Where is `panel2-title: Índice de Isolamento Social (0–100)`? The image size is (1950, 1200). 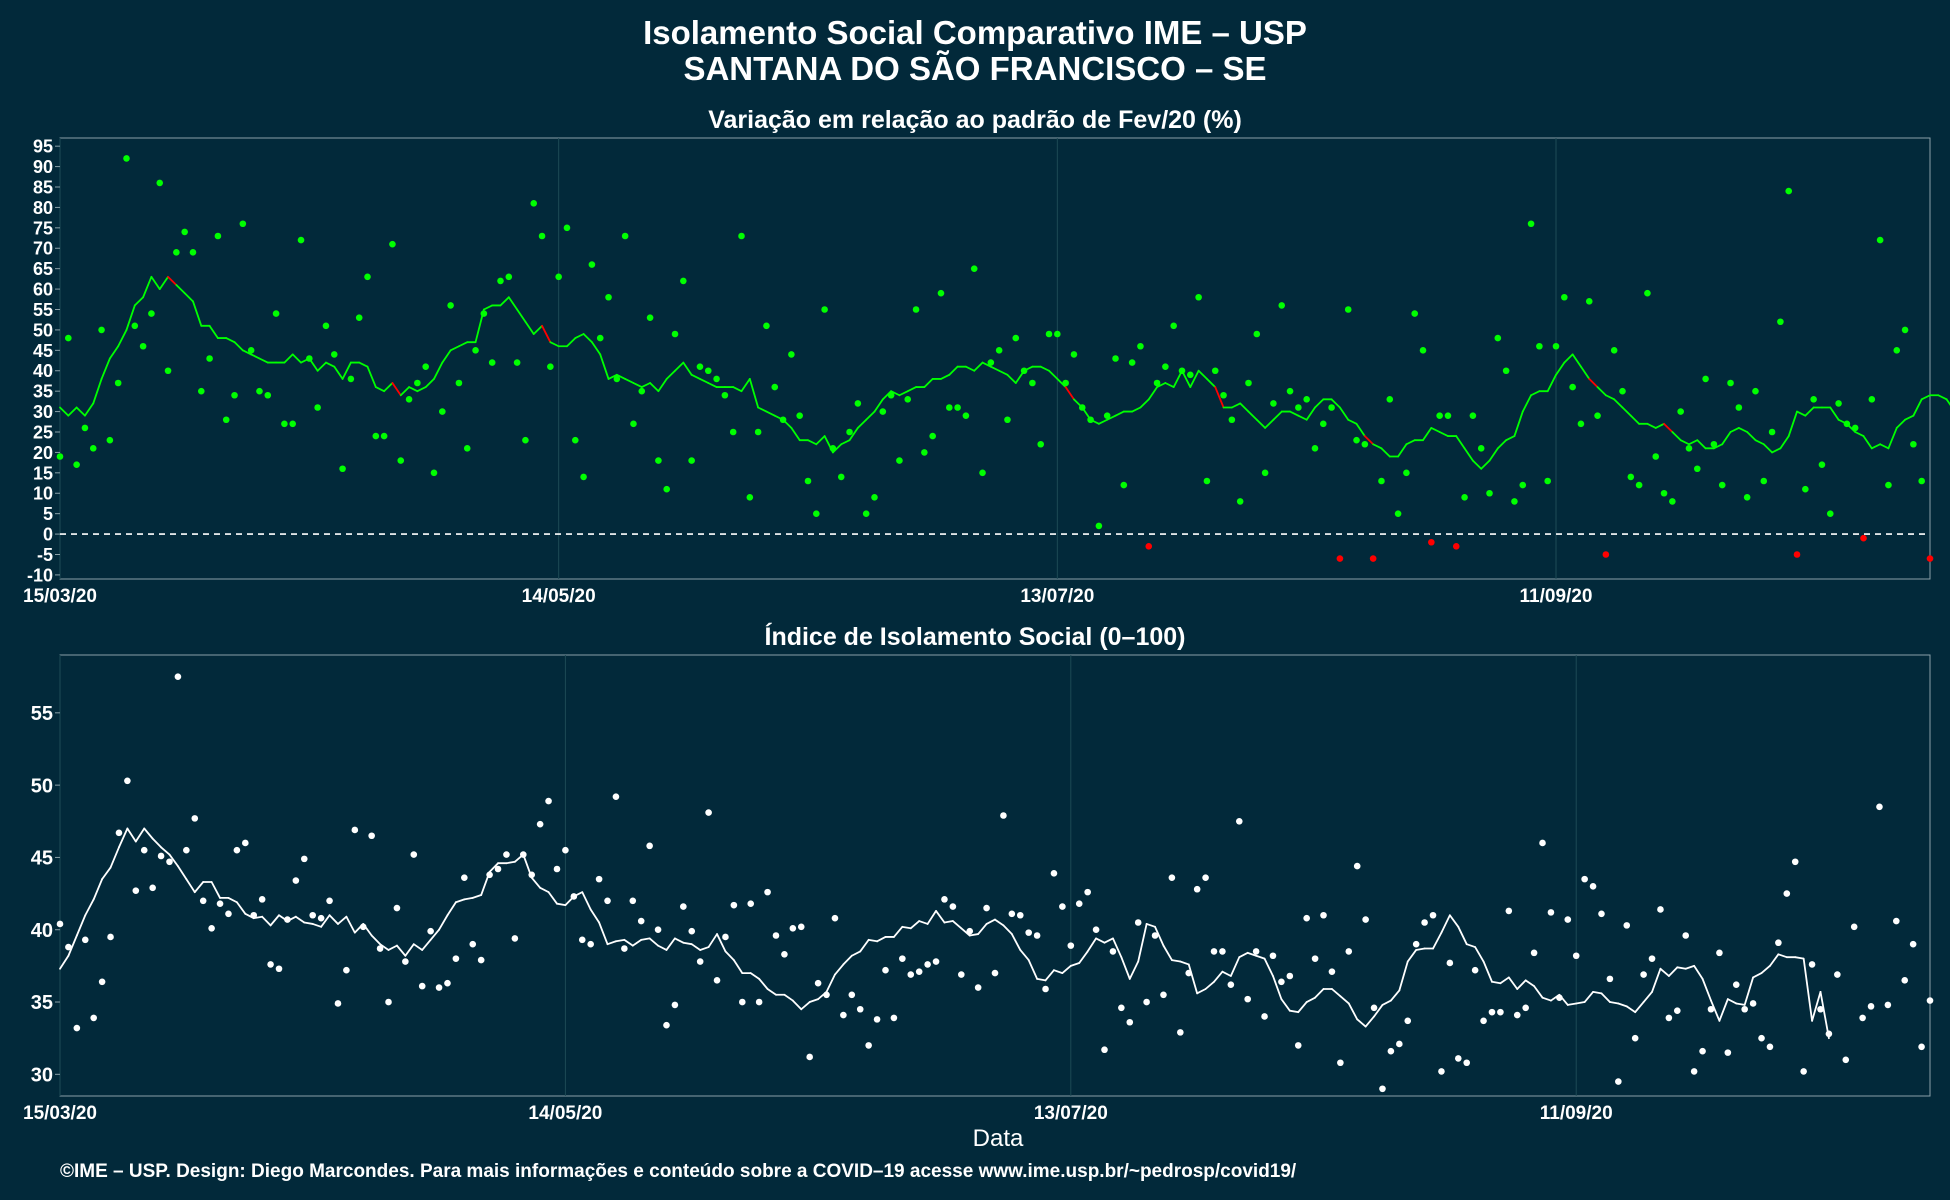
panel2-title: Índice de Isolamento Social (0–100) is located at coordinates (975, 636).